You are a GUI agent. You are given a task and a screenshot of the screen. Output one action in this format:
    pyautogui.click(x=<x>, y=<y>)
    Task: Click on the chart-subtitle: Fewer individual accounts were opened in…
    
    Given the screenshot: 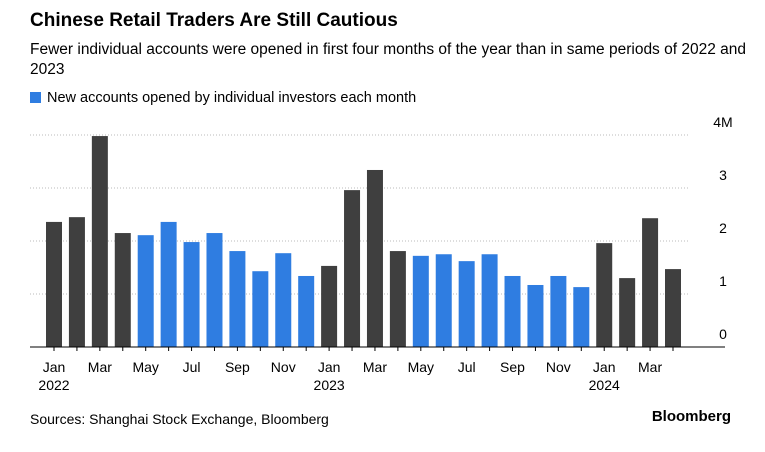 What is the action you would take?
    pyautogui.click(x=388, y=59)
    